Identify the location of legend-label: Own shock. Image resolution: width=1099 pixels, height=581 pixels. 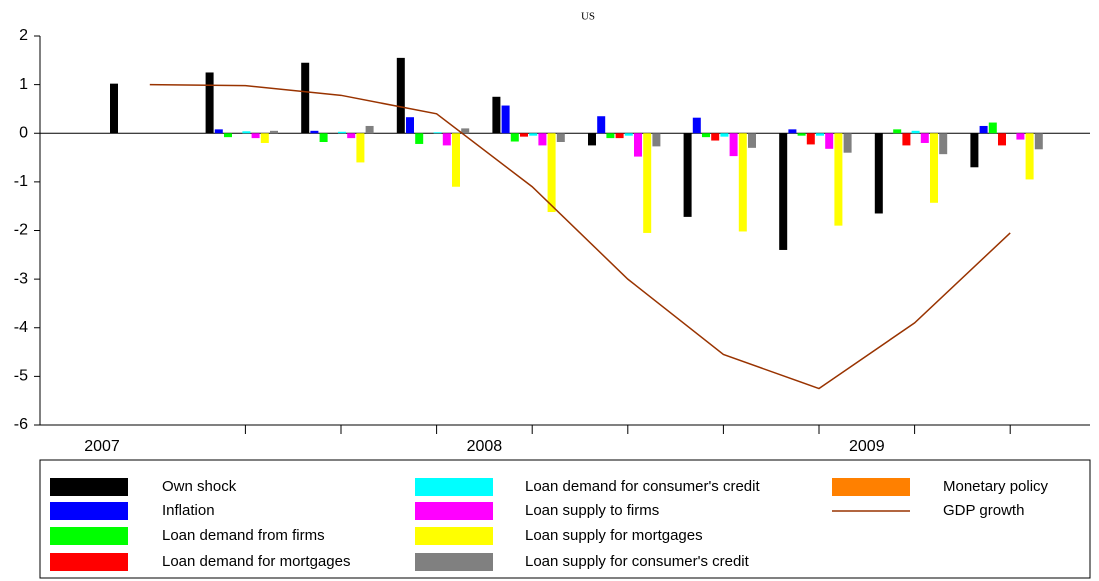
(199, 486).